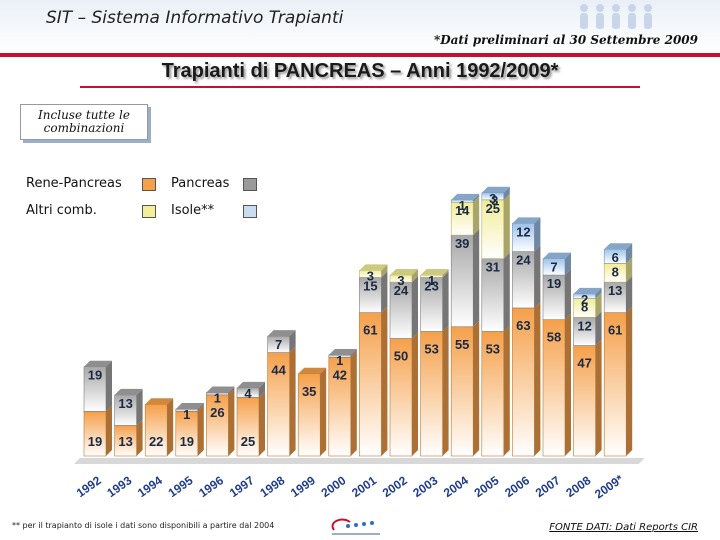 This screenshot has height=540, width=720. What do you see at coordinates (360, 87) in the screenshot?
I see `title-divider` at bounding box center [360, 87].